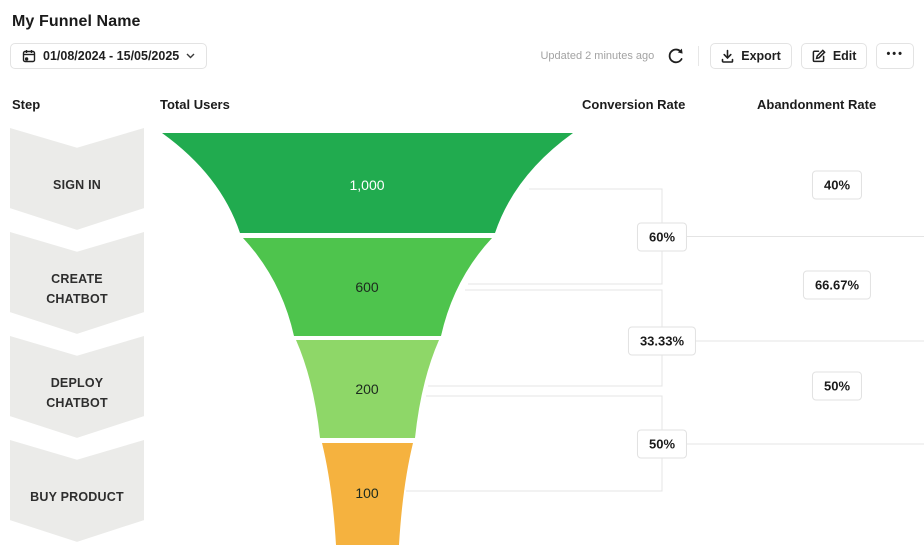 The height and width of the screenshot is (560, 924). I want to click on refresh-icon, so click(676, 56).